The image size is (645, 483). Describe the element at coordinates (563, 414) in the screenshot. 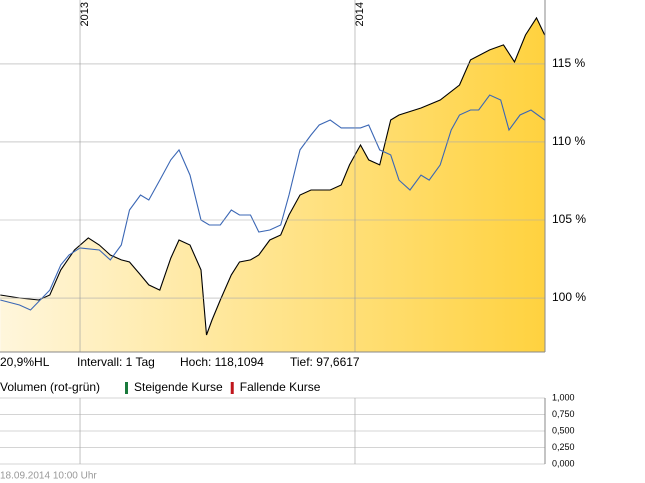

I see `y-tick-label: 0,750` at that location.